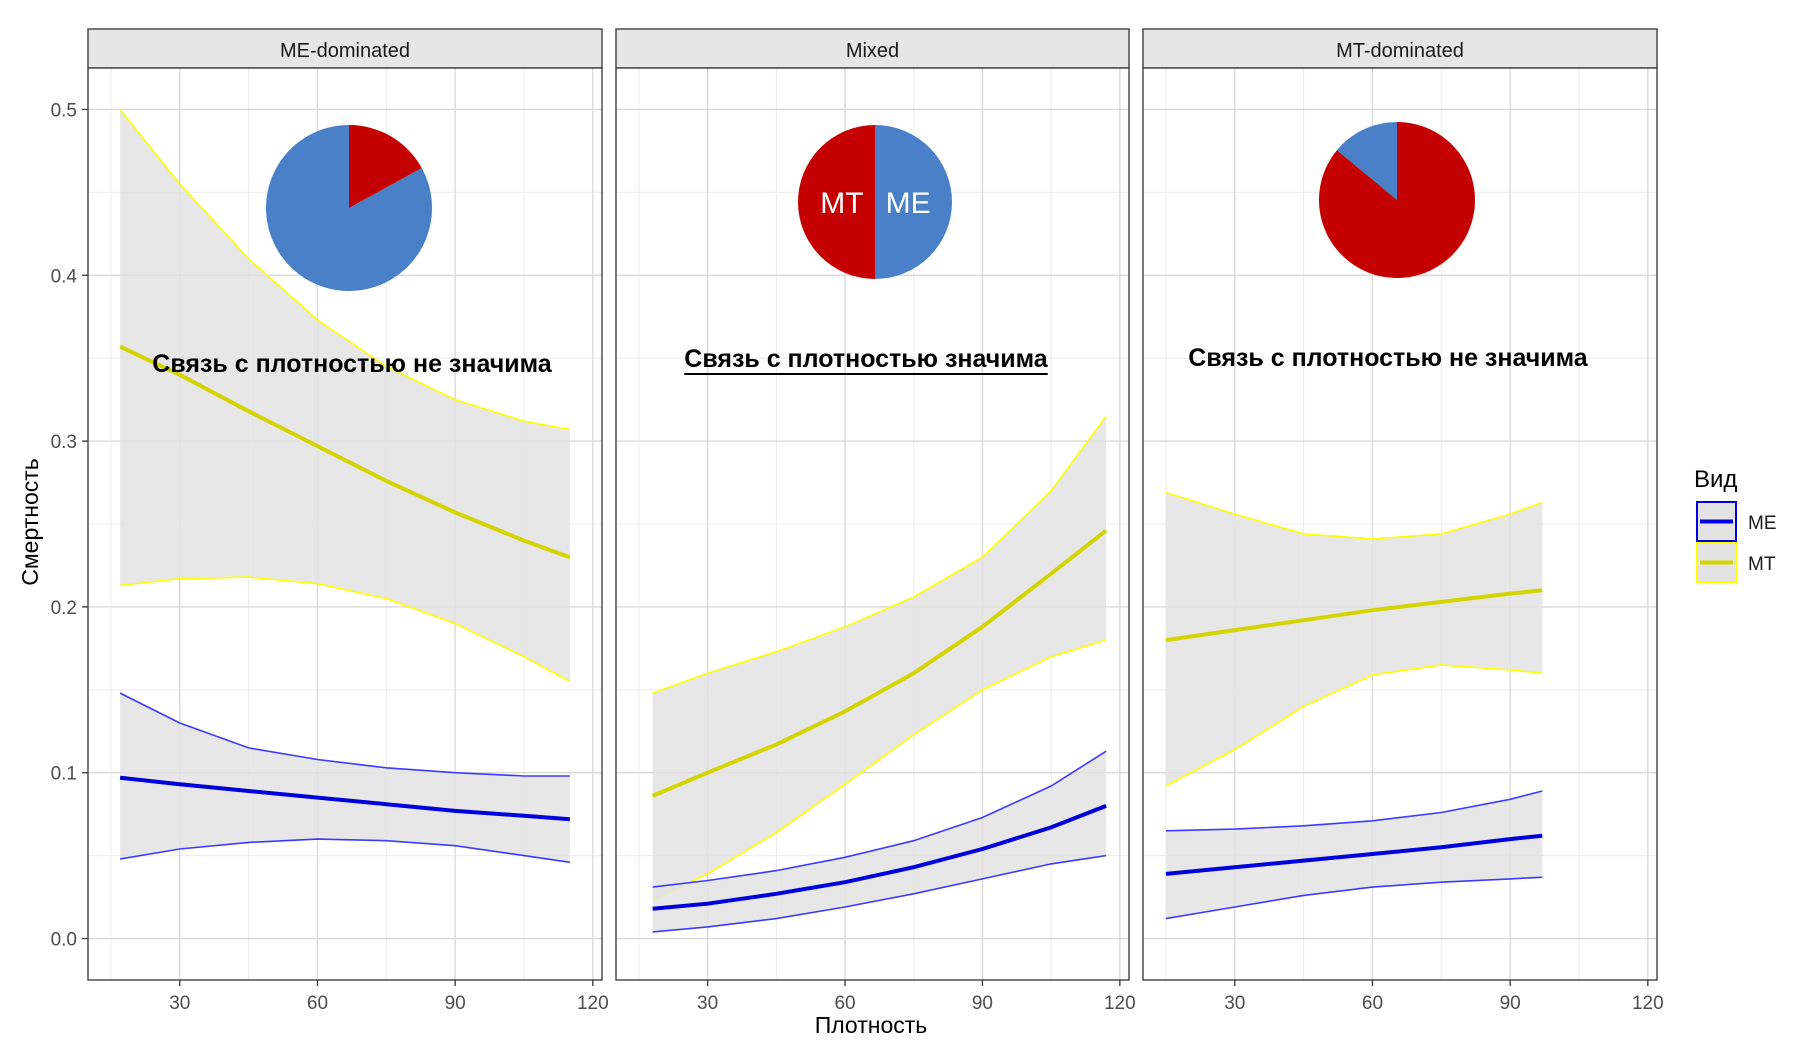 The image size is (1801, 1054). What do you see at coordinates (841, 203) in the screenshot?
I see `pie-label-mt: MT` at bounding box center [841, 203].